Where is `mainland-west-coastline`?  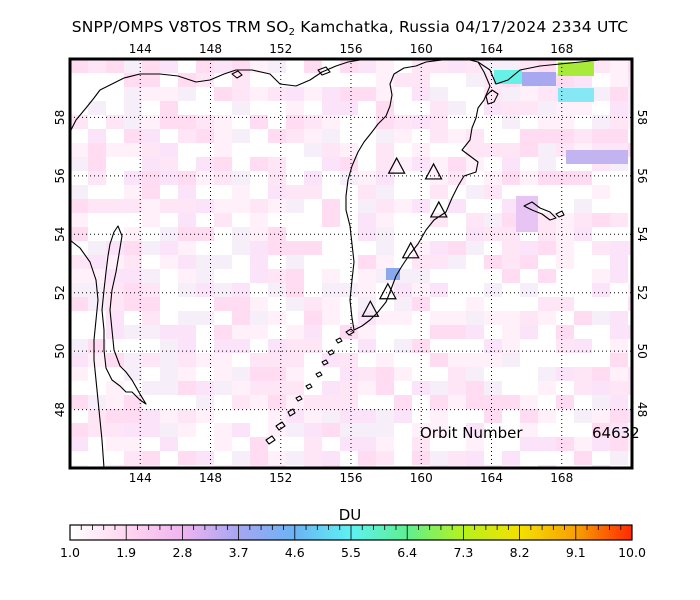 mainland-west-coastline is located at coordinates (87, 353).